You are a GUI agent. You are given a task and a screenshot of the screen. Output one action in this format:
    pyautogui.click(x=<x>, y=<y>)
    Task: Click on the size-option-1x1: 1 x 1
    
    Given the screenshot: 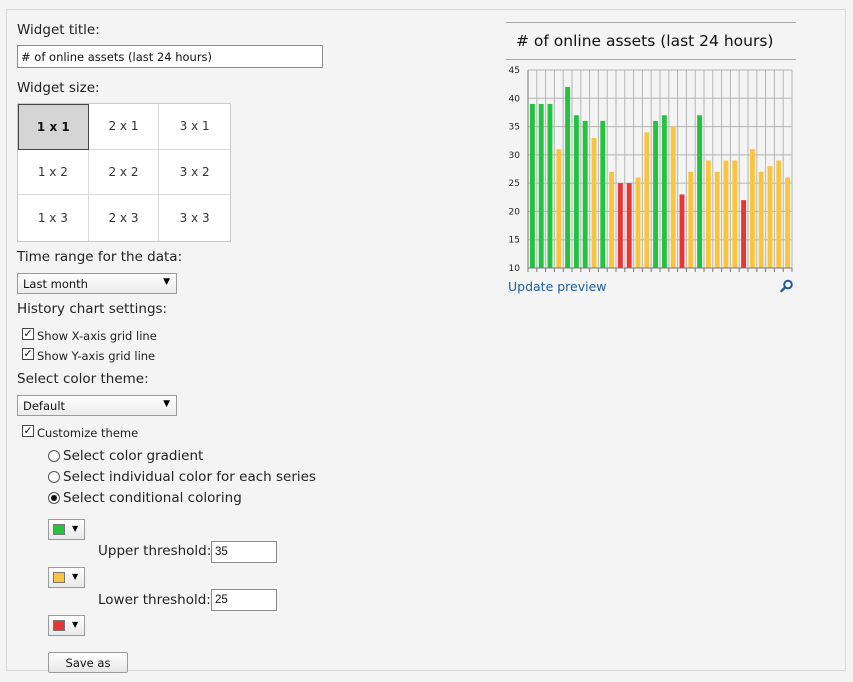 What is the action you would take?
    pyautogui.click(x=53, y=127)
    